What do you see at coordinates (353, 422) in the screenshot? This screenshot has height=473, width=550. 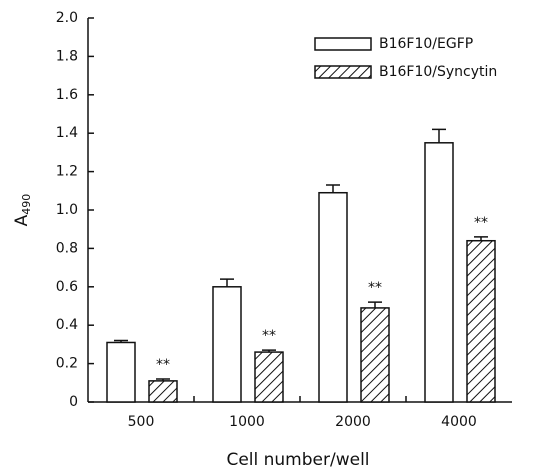 I see `x-tick-label: 2000` at bounding box center [353, 422].